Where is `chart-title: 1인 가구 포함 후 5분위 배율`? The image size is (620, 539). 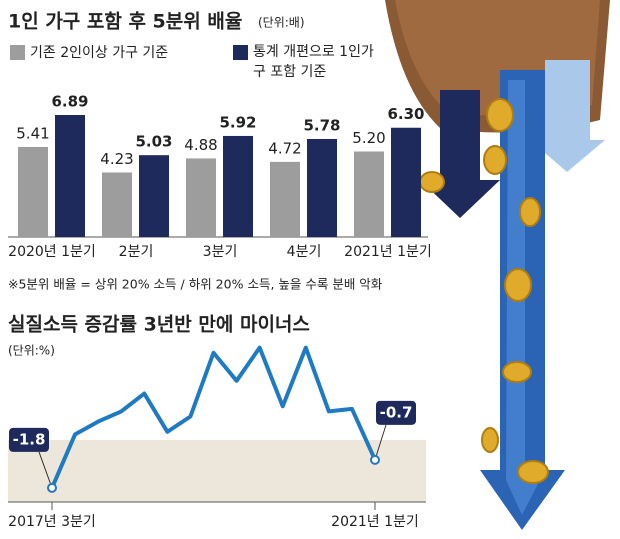
chart-title: 1인 가구 포함 후 5분위 배율 is located at coordinates (125, 22).